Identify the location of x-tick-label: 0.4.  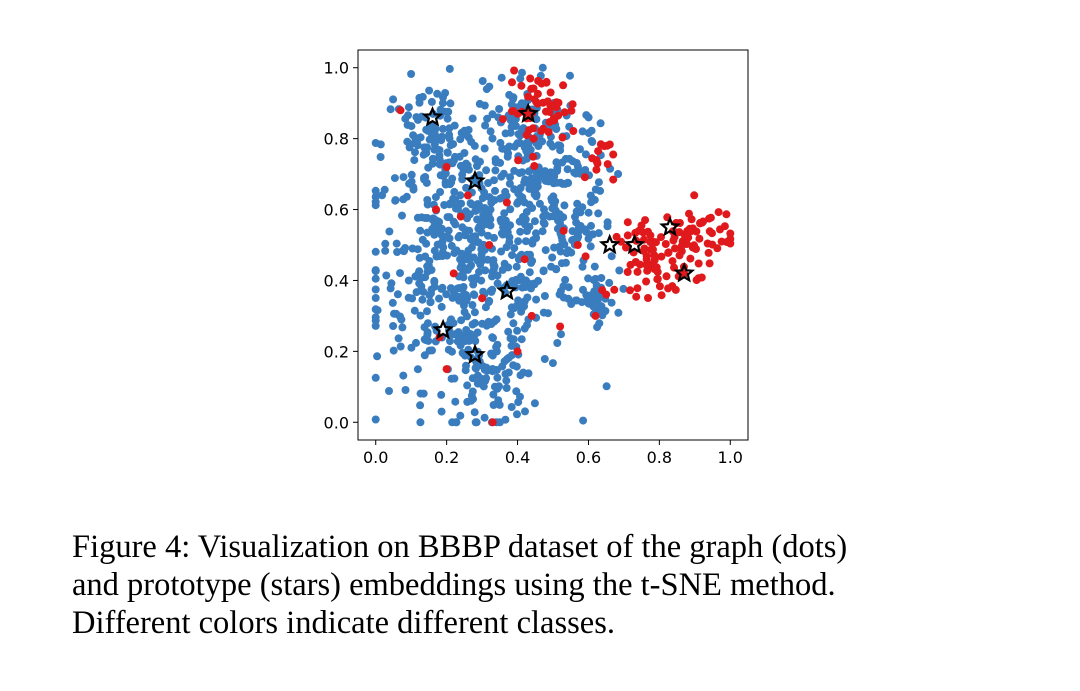
(517, 457).